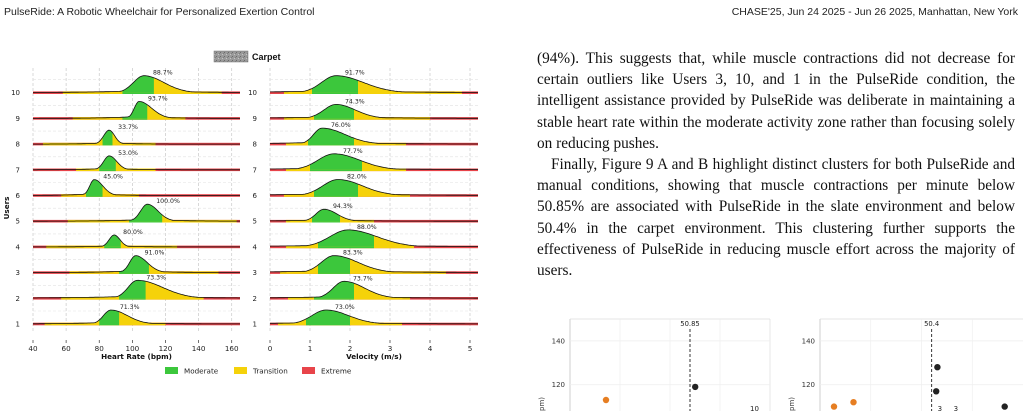  Describe the element at coordinates (128, 127) in the screenshot. I see `percent-label: 33.7%` at that location.